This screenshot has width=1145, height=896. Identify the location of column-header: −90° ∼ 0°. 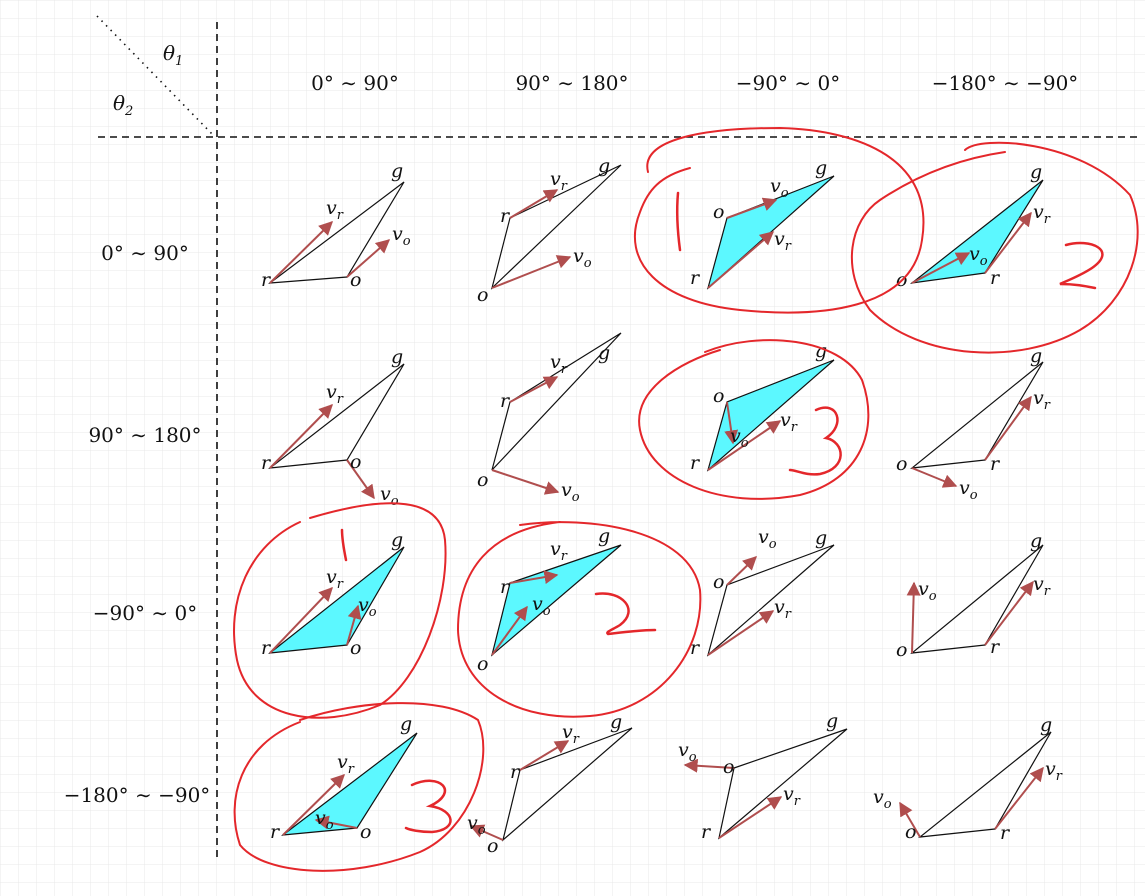
(788, 83).